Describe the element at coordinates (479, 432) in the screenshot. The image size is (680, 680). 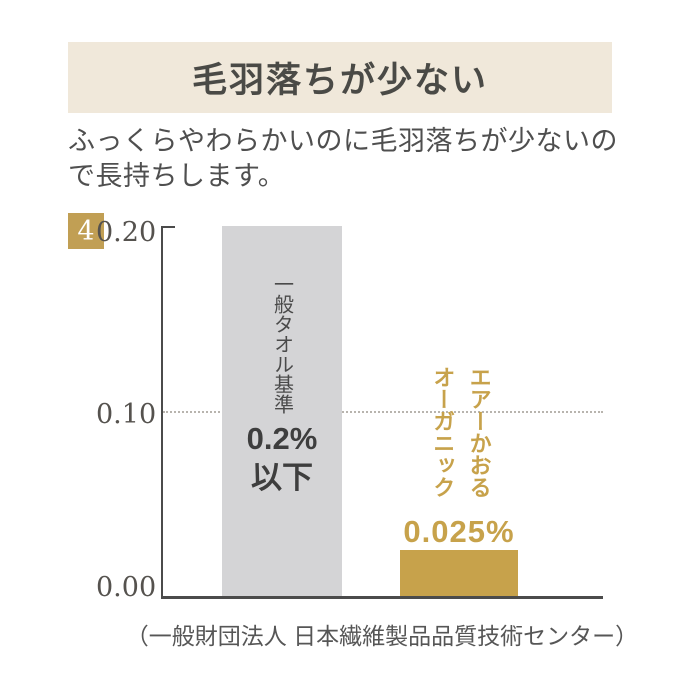
I see `bar-product-label-line1: エアーかおる` at that location.